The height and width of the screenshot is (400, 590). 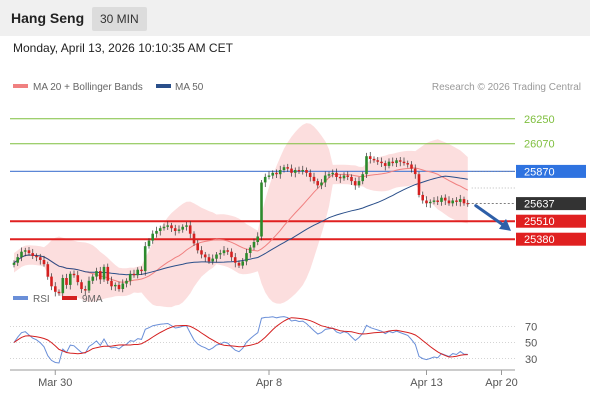 I want to click on rsi-tick-50: 50, so click(x=531, y=344).